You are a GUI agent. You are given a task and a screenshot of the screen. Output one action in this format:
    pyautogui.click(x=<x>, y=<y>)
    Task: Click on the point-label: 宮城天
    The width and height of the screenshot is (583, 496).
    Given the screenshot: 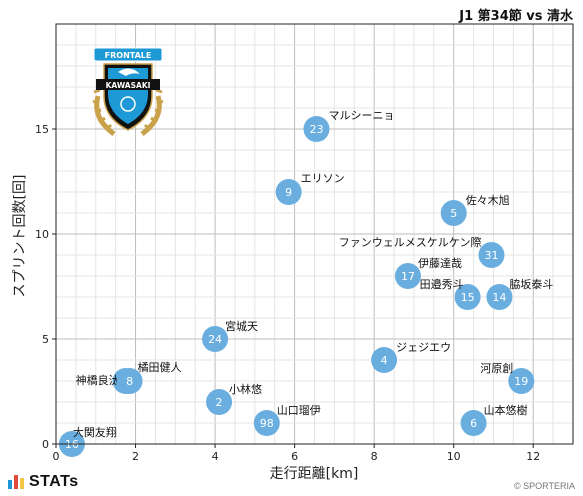 What is the action you would take?
    pyautogui.click(x=241, y=326)
    